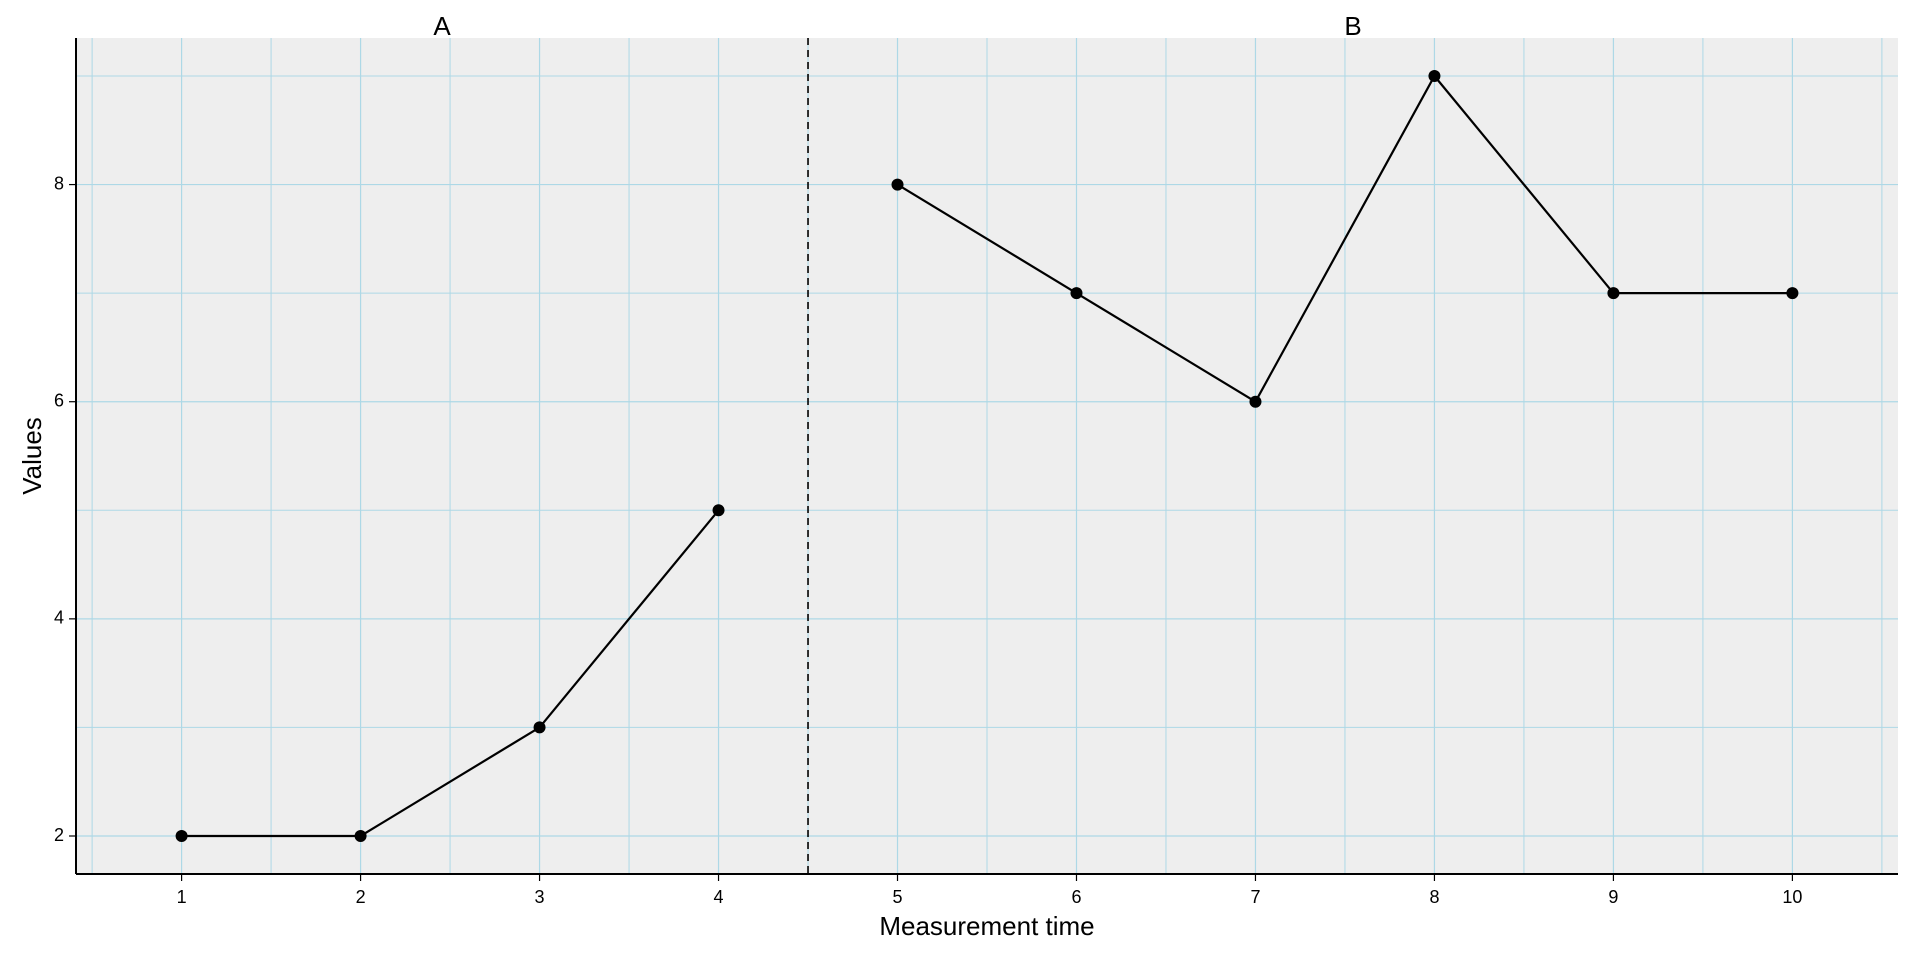  What do you see at coordinates (59, 618) in the screenshot?
I see `y-tick-label: 4` at bounding box center [59, 618].